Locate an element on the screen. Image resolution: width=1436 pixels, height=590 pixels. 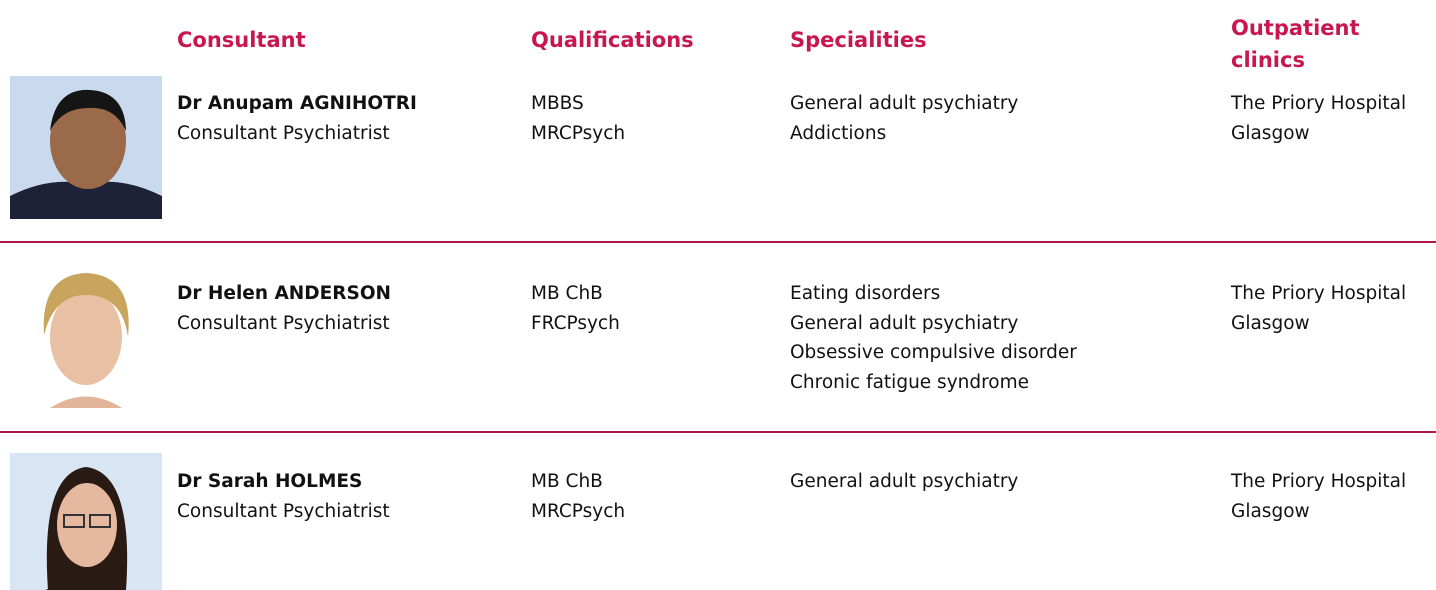
consultant-name: Dr Anupam AGNIHOTRI is located at coordinates (297, 103).